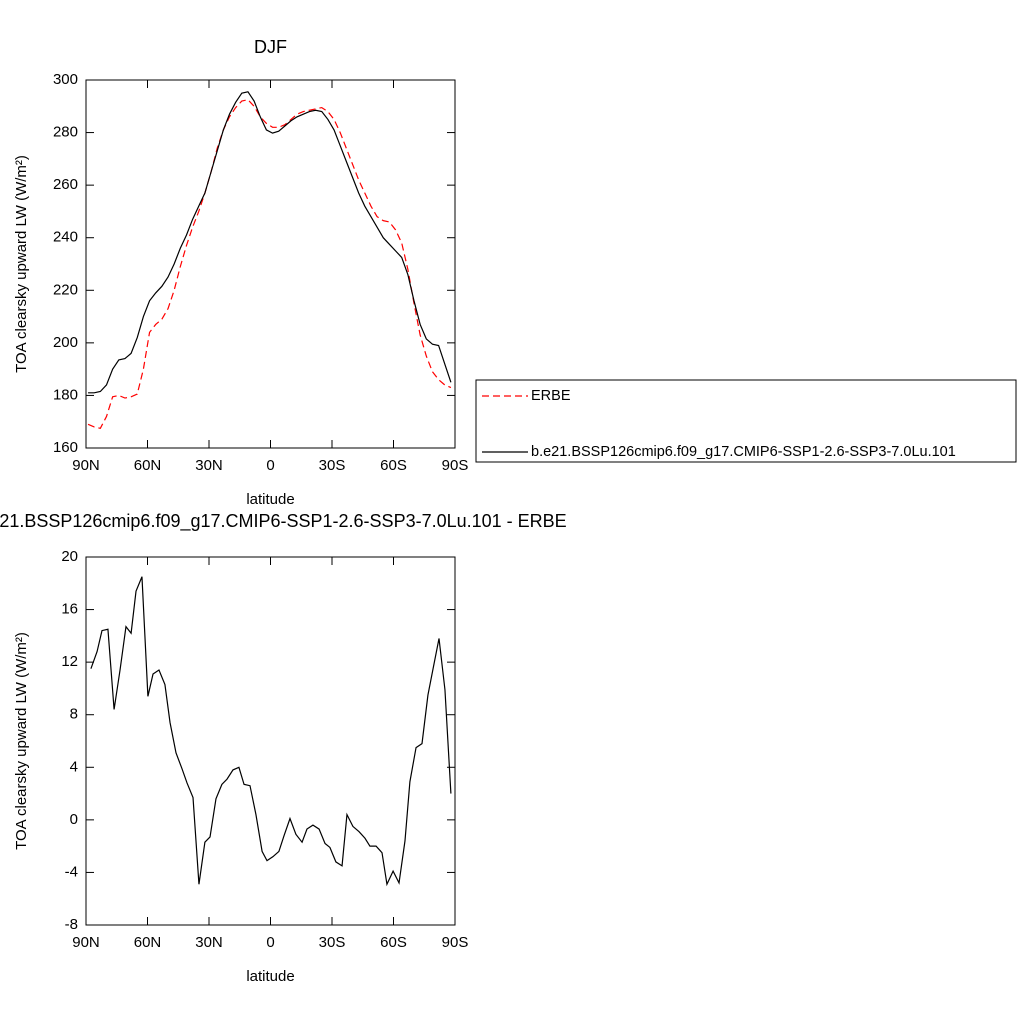 The height and width of the screenshot is (1024, 1024). Describe the element at coordinates (551, 396) in the screenshot. I see `legend-label: ERBE` at that location.